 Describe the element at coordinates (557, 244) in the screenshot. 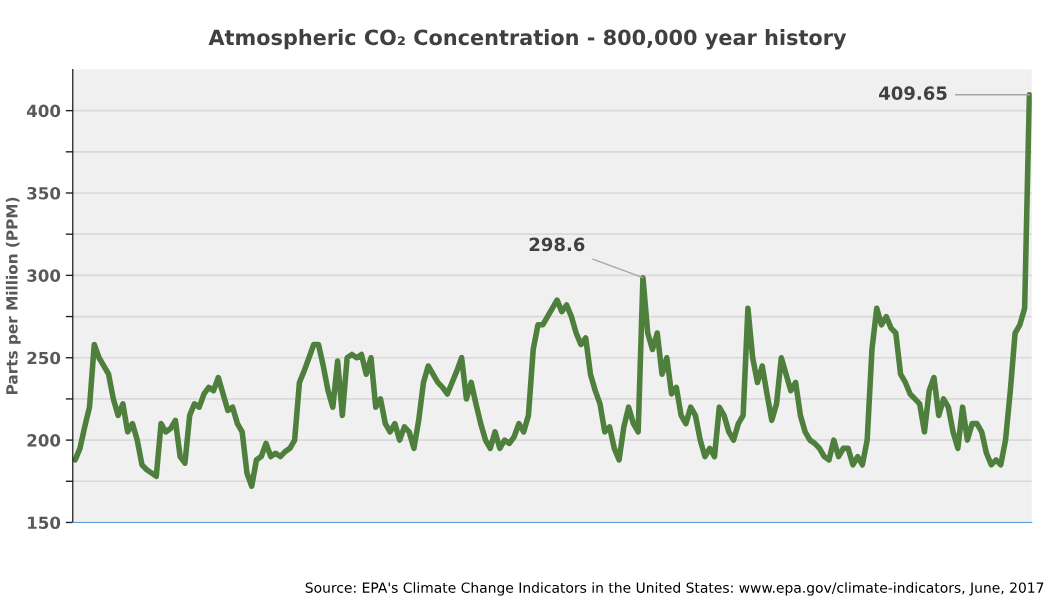

I see `annotation: 298.6` at that location.